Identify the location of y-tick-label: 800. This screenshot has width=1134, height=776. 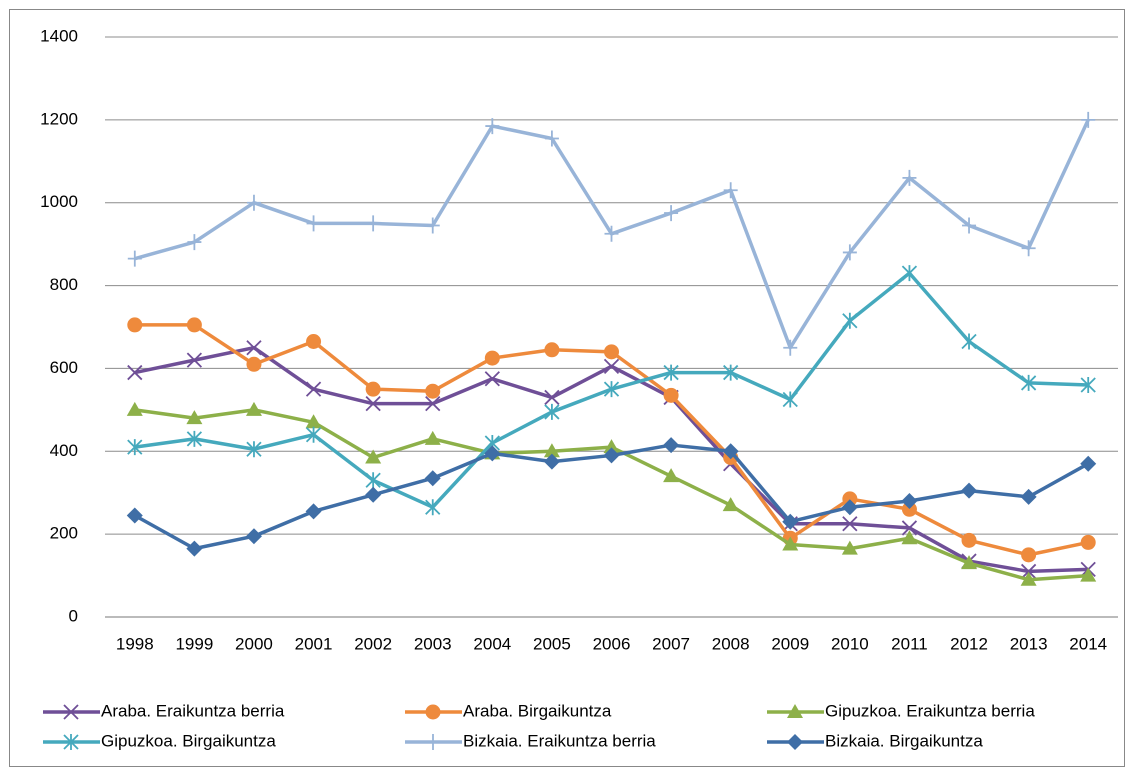
(64, 284).